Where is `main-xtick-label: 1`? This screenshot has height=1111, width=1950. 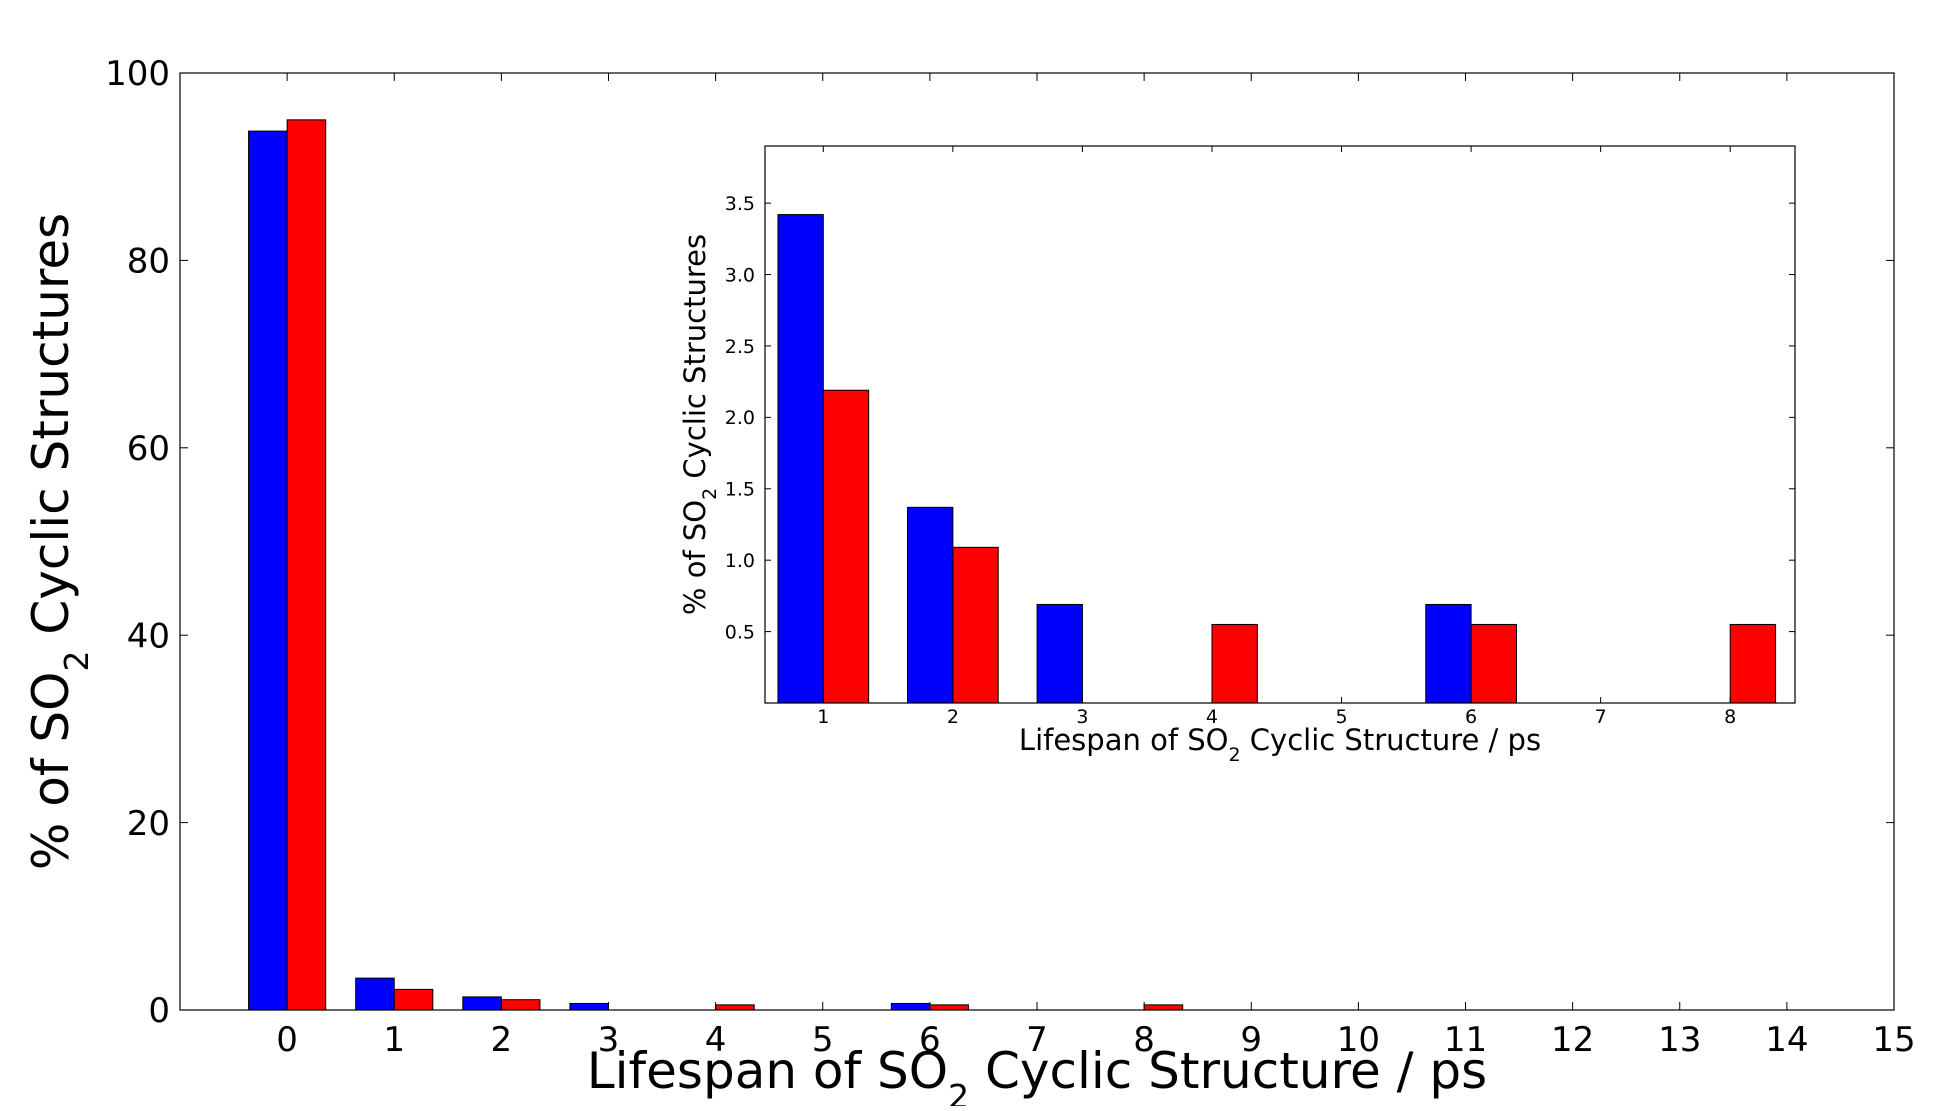
main-xtick-label: 1 is located at coordinates (394, 1040).